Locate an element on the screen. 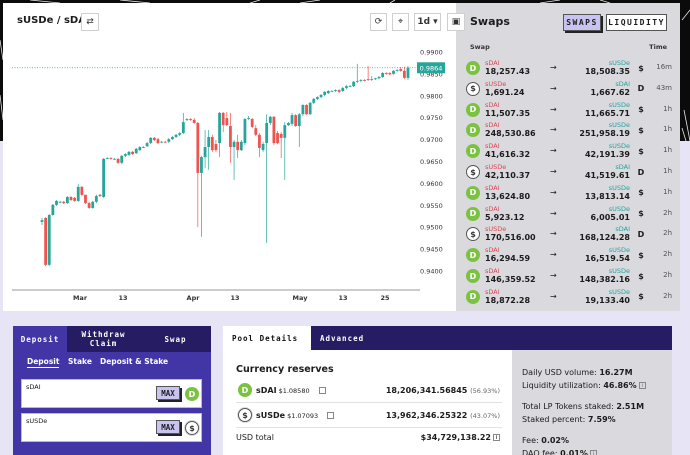  refresh-button: ⟳ is located at coordinates (378, 22).